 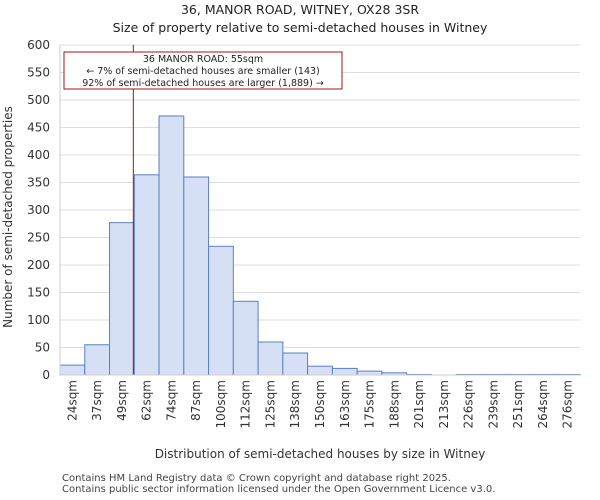 I want to click on x-tick-label: 112sqm, so click(x=246, y=404).